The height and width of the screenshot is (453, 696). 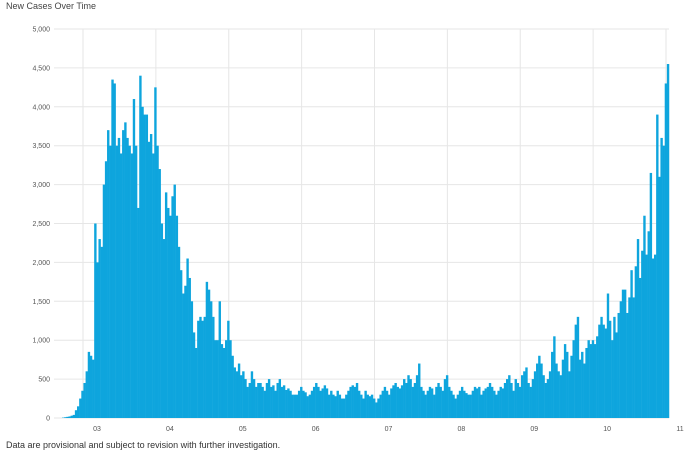 I want to click on y-tick-label: 500, so click(x=44, y=380).